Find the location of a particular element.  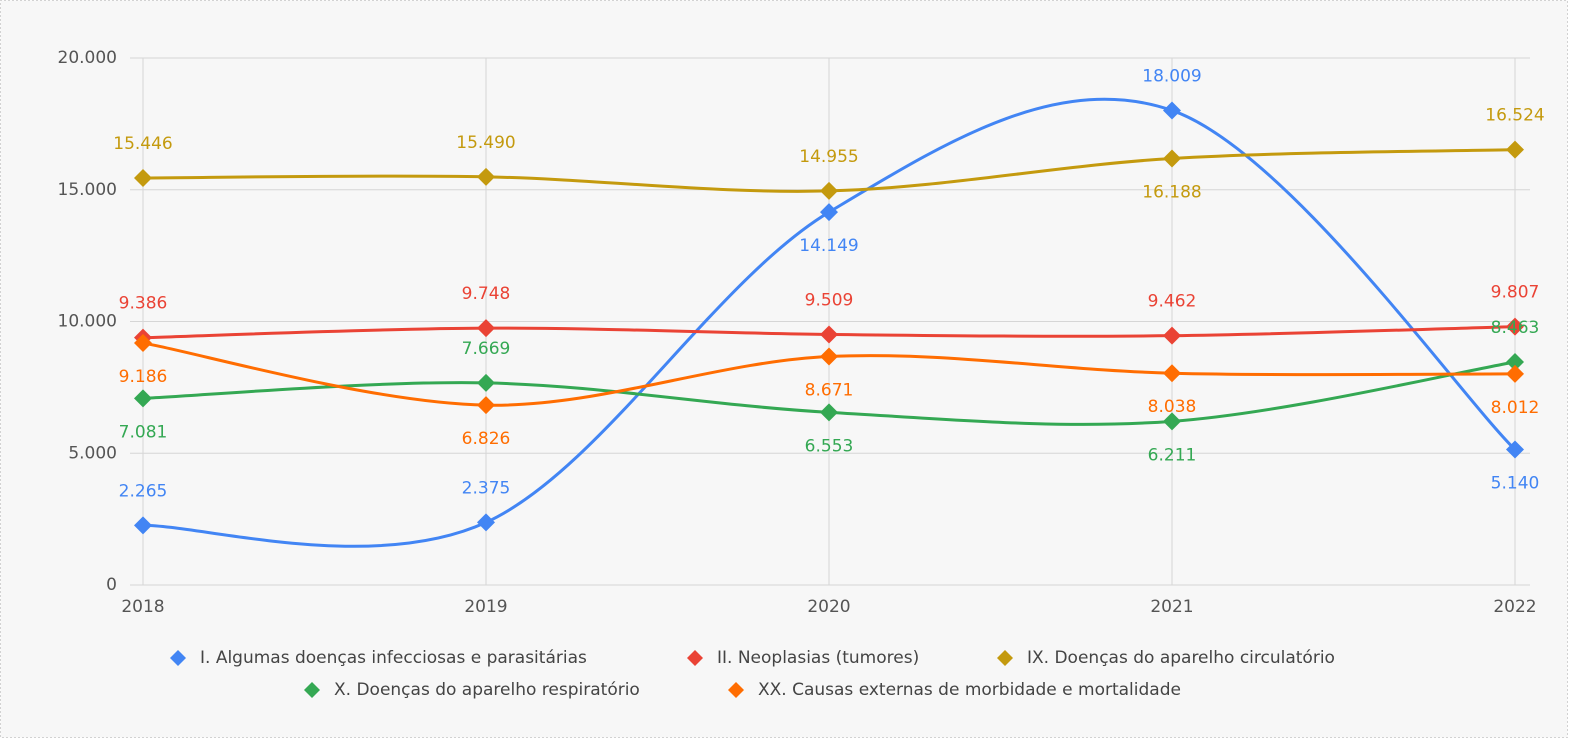

data-label: 18.009 is located at coordinates (1171, 76).